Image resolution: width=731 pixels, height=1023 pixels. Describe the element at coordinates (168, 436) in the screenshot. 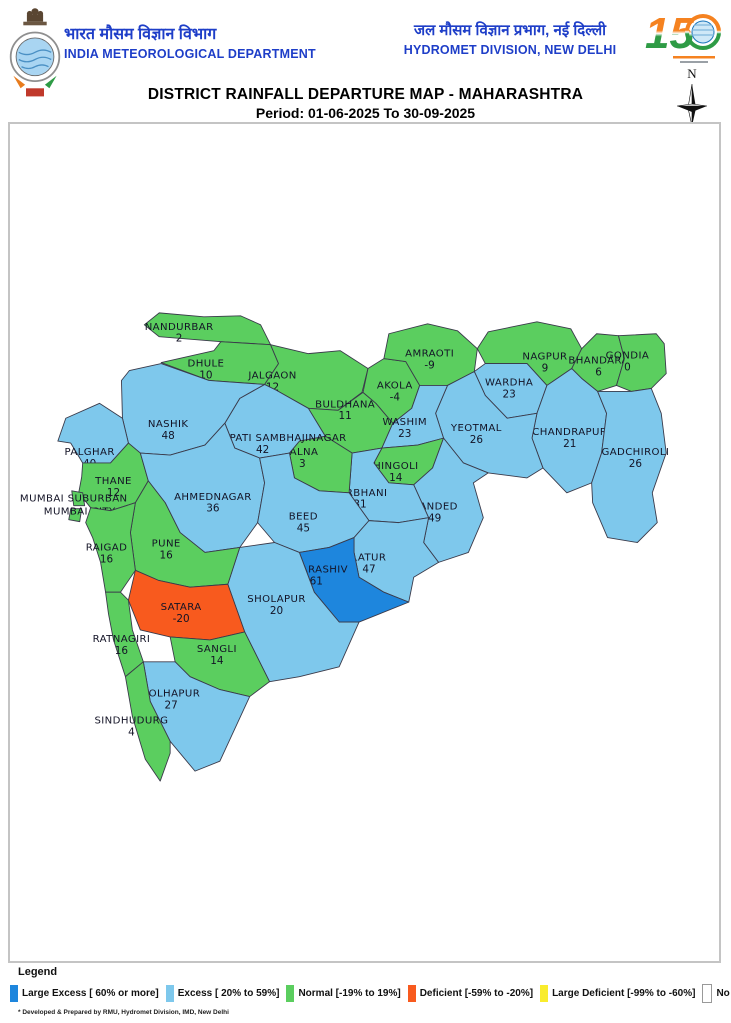

I see `district-value-label: 48` at that location.